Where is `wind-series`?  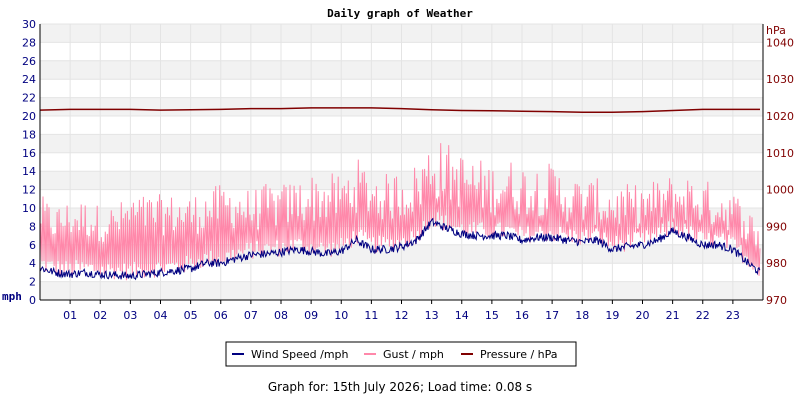
wind-series is located at coordinates (400, 249).